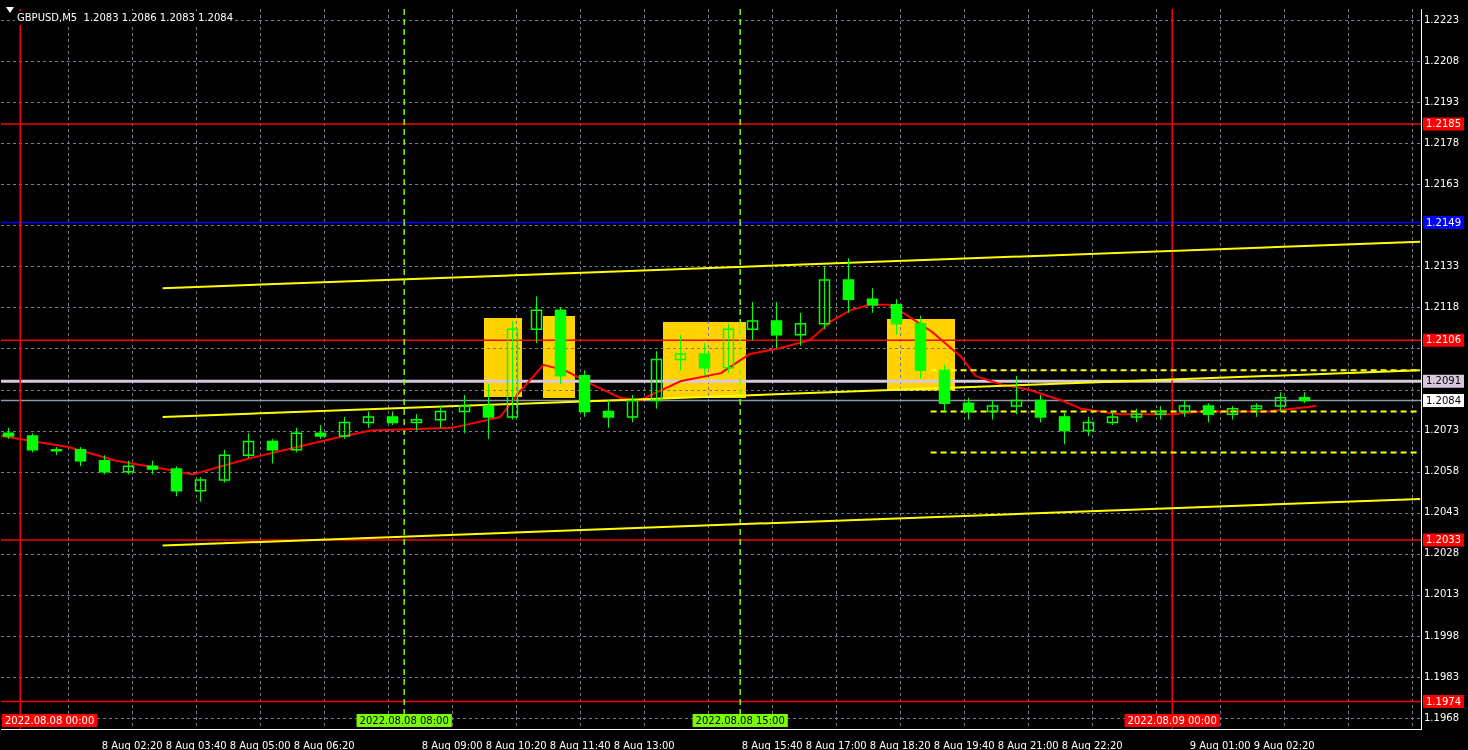 This screenshot has height=750, width=1468. Describe the element at coordinates (1284, 744) in the screenshot. I see `x-tick-label: 9 Aug 02:20` at that location.